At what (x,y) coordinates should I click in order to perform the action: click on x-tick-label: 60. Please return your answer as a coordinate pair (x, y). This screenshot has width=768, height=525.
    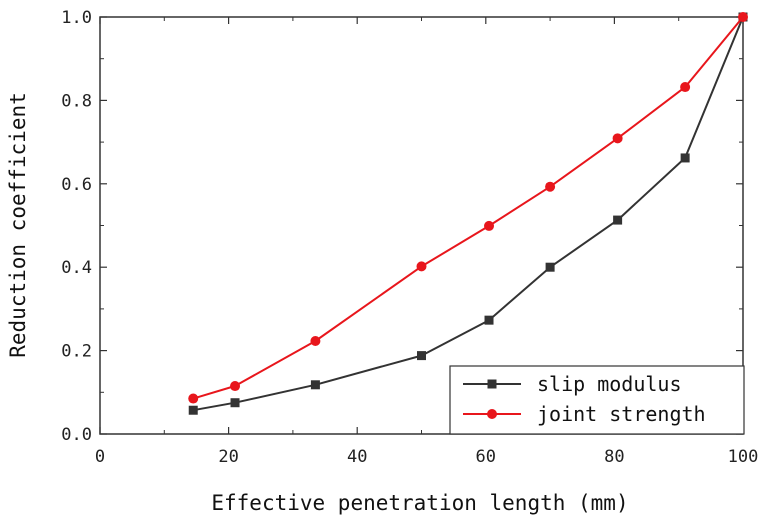
    Looking at the image, I should click on (486, 457).